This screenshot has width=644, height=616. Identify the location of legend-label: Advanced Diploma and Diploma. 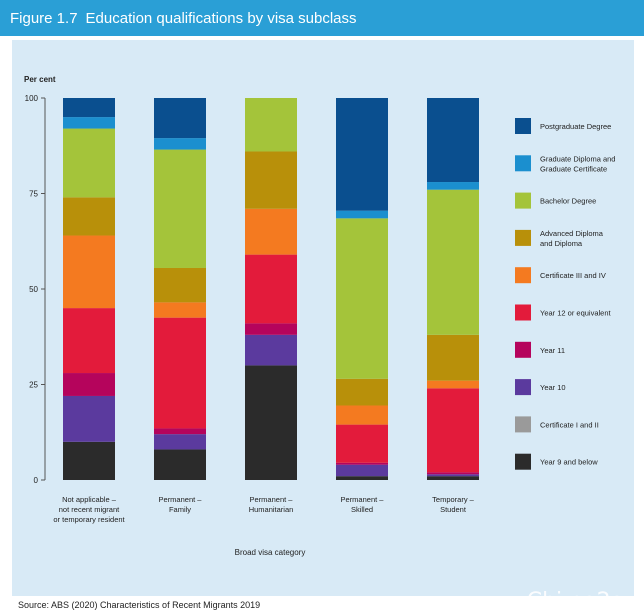
(572, 238).